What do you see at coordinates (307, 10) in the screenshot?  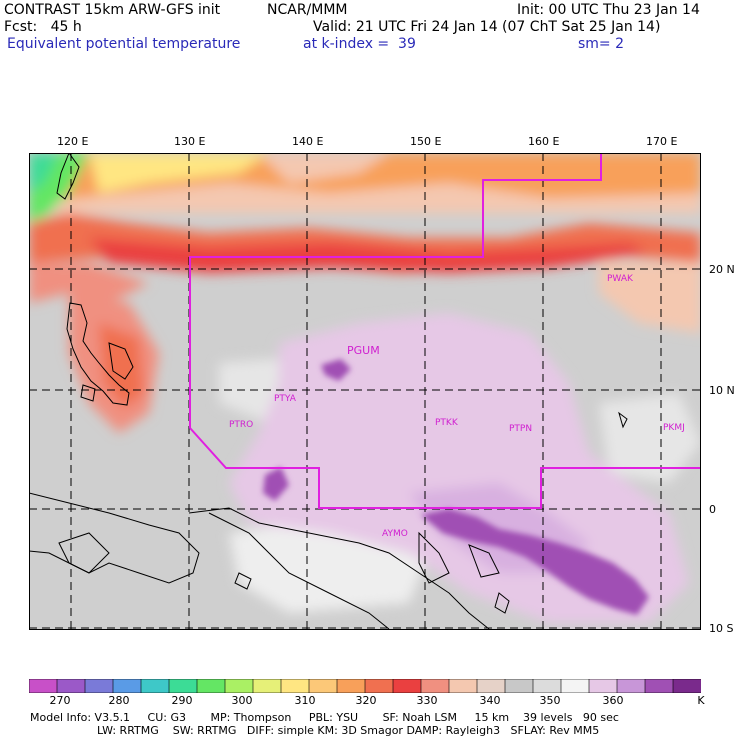 I see `organization: NCAR/MMM` at bounding box center [307, 10].